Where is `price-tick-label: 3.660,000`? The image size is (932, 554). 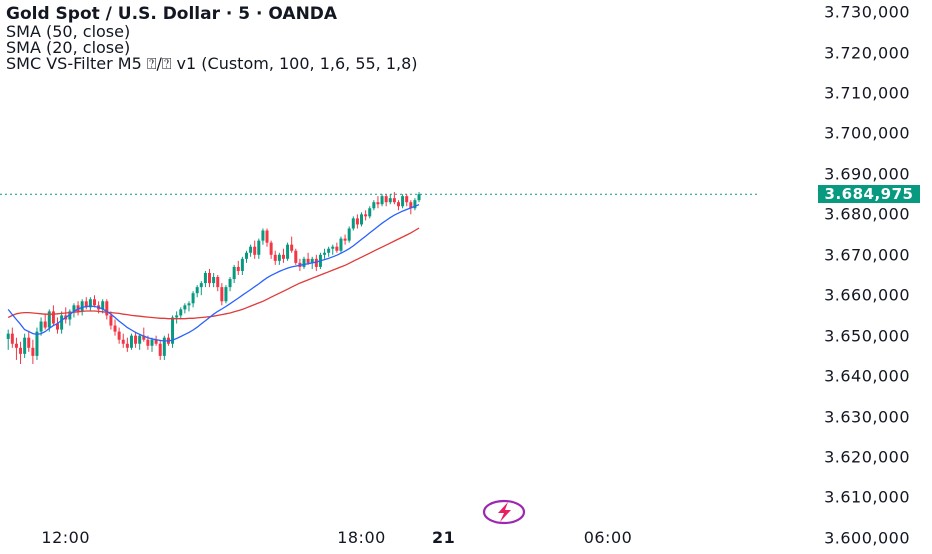 price-tick-label: 3.660,000 is located at coordinates (867, 295).